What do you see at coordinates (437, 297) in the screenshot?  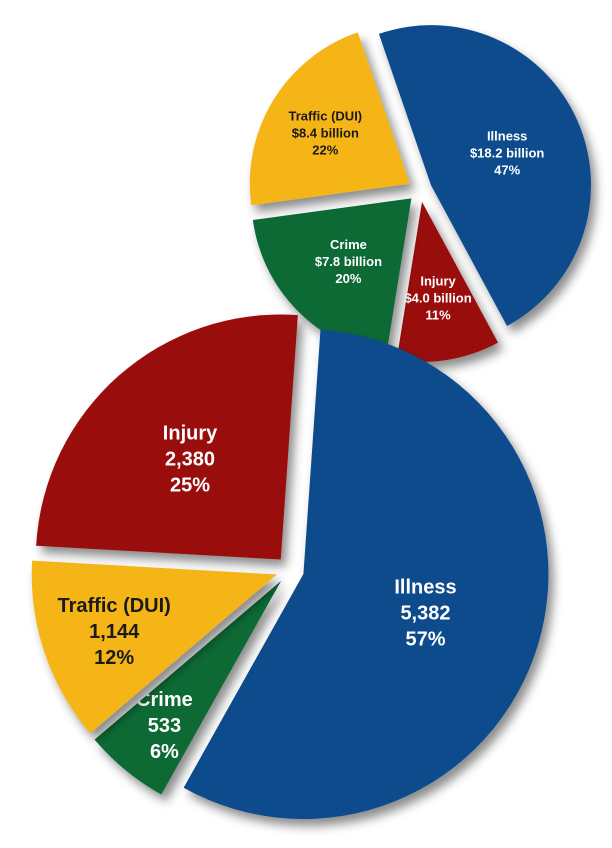 I see `slice-label-injury-amount: $4.0 billion` at bounding box center [437, 297].